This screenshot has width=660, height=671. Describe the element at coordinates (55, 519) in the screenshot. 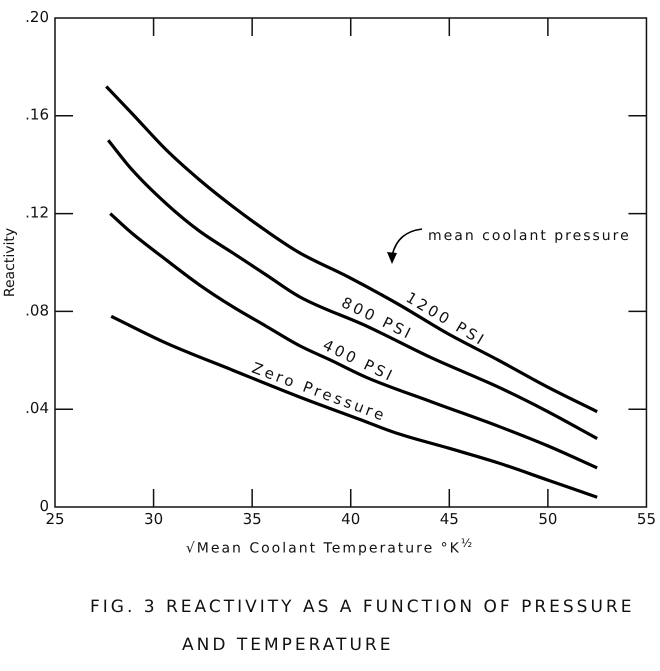

I see `x-tick-label: 25` at that location.